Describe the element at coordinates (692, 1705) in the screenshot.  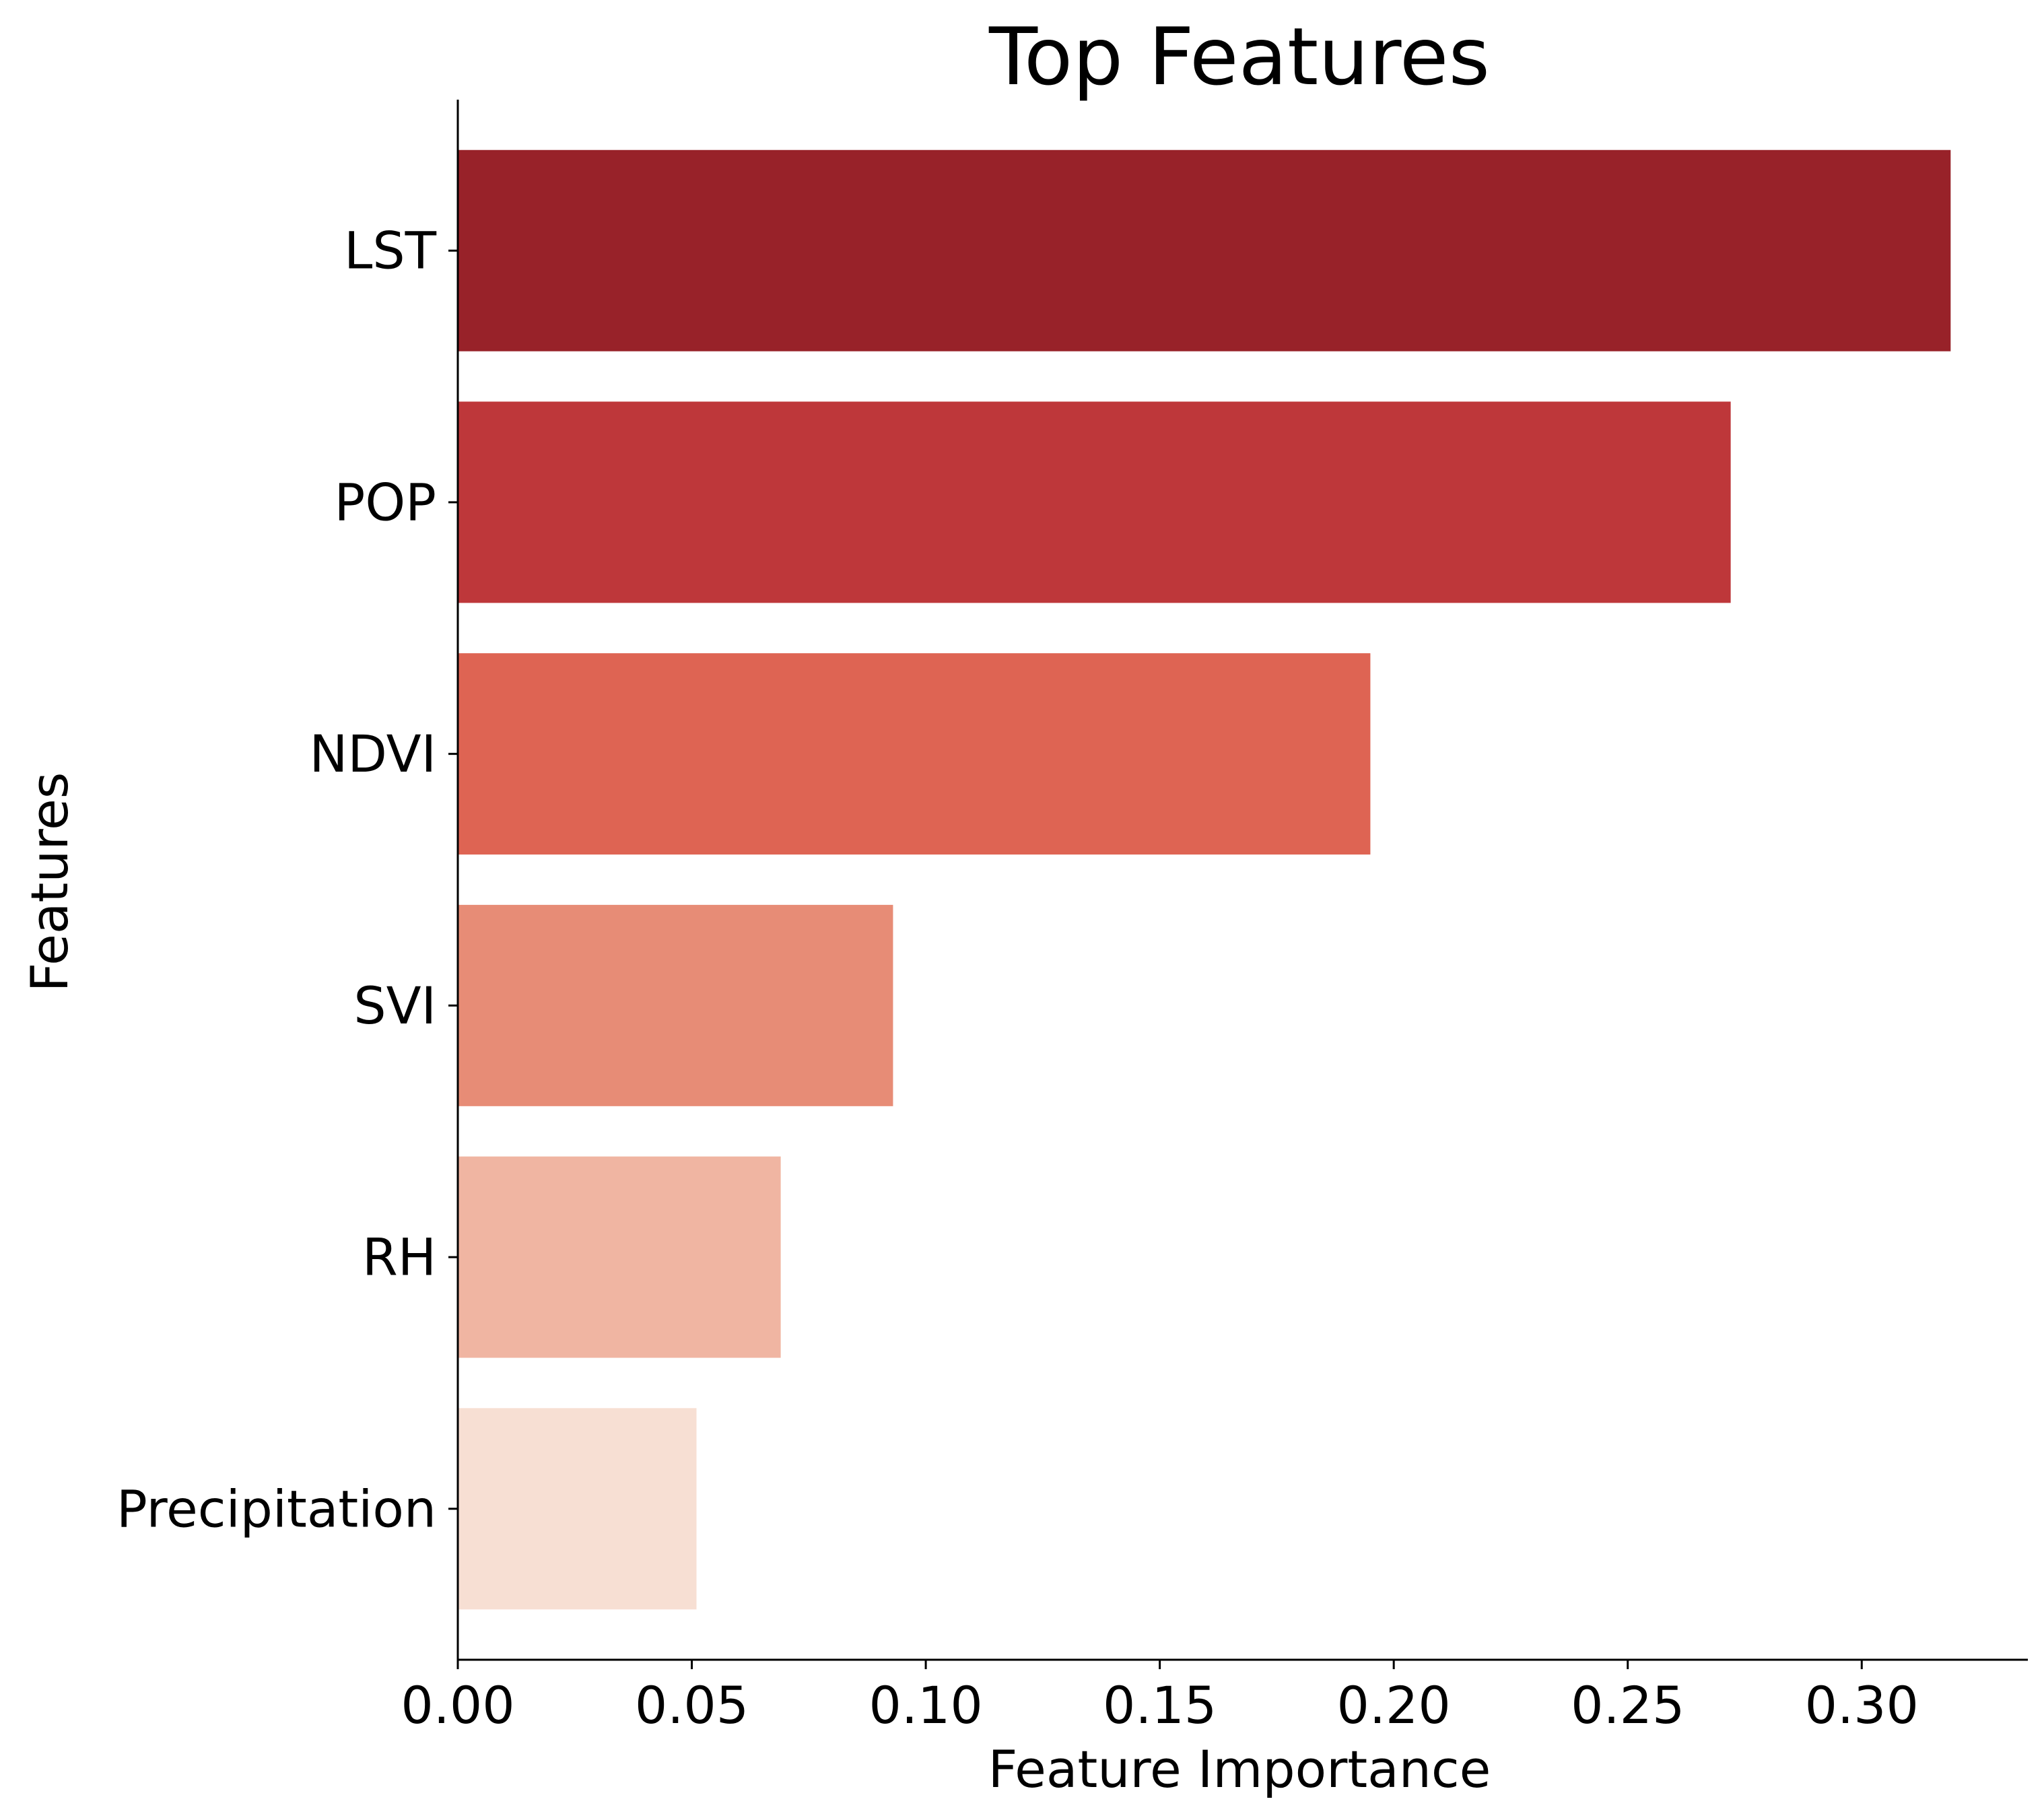
I see `x-tick-label: 0.05` at that location.